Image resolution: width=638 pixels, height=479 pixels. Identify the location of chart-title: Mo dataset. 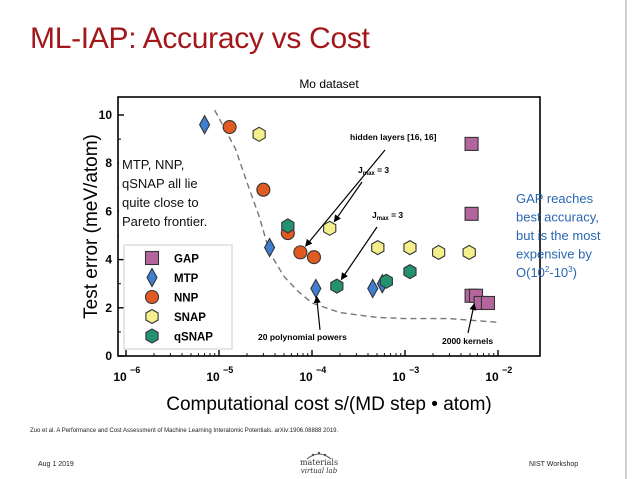
(329, 84).